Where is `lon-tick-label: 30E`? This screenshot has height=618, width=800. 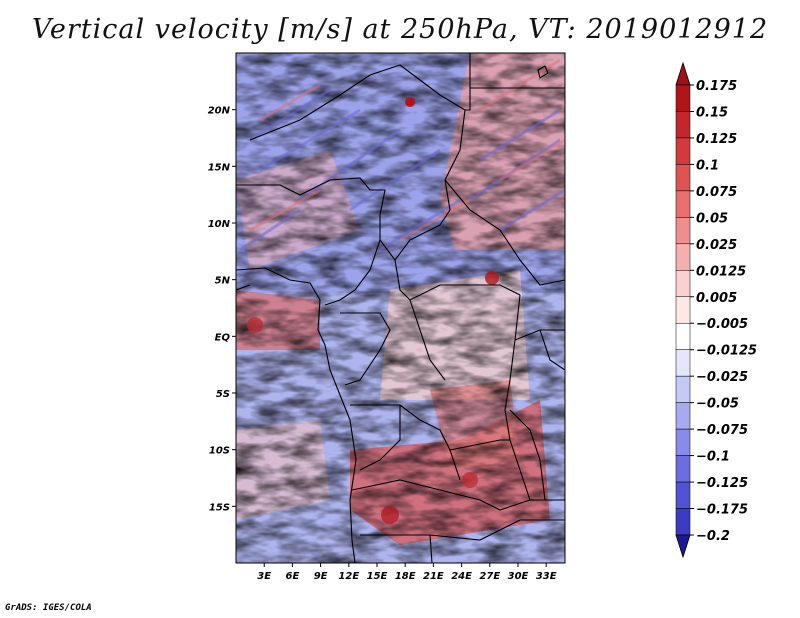 lon-tick-label: 30E is located at coordinates (518, 576).